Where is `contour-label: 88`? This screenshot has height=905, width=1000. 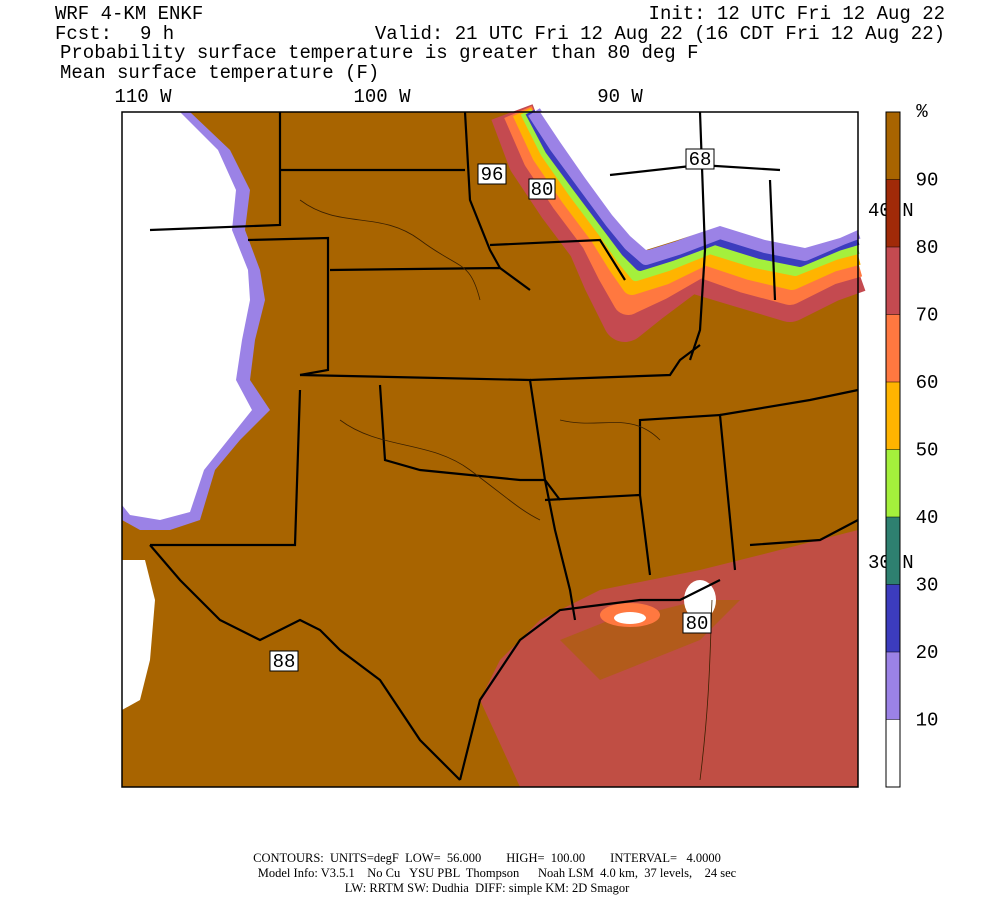
contour-label: 88 is located at coordinates (284, 662).